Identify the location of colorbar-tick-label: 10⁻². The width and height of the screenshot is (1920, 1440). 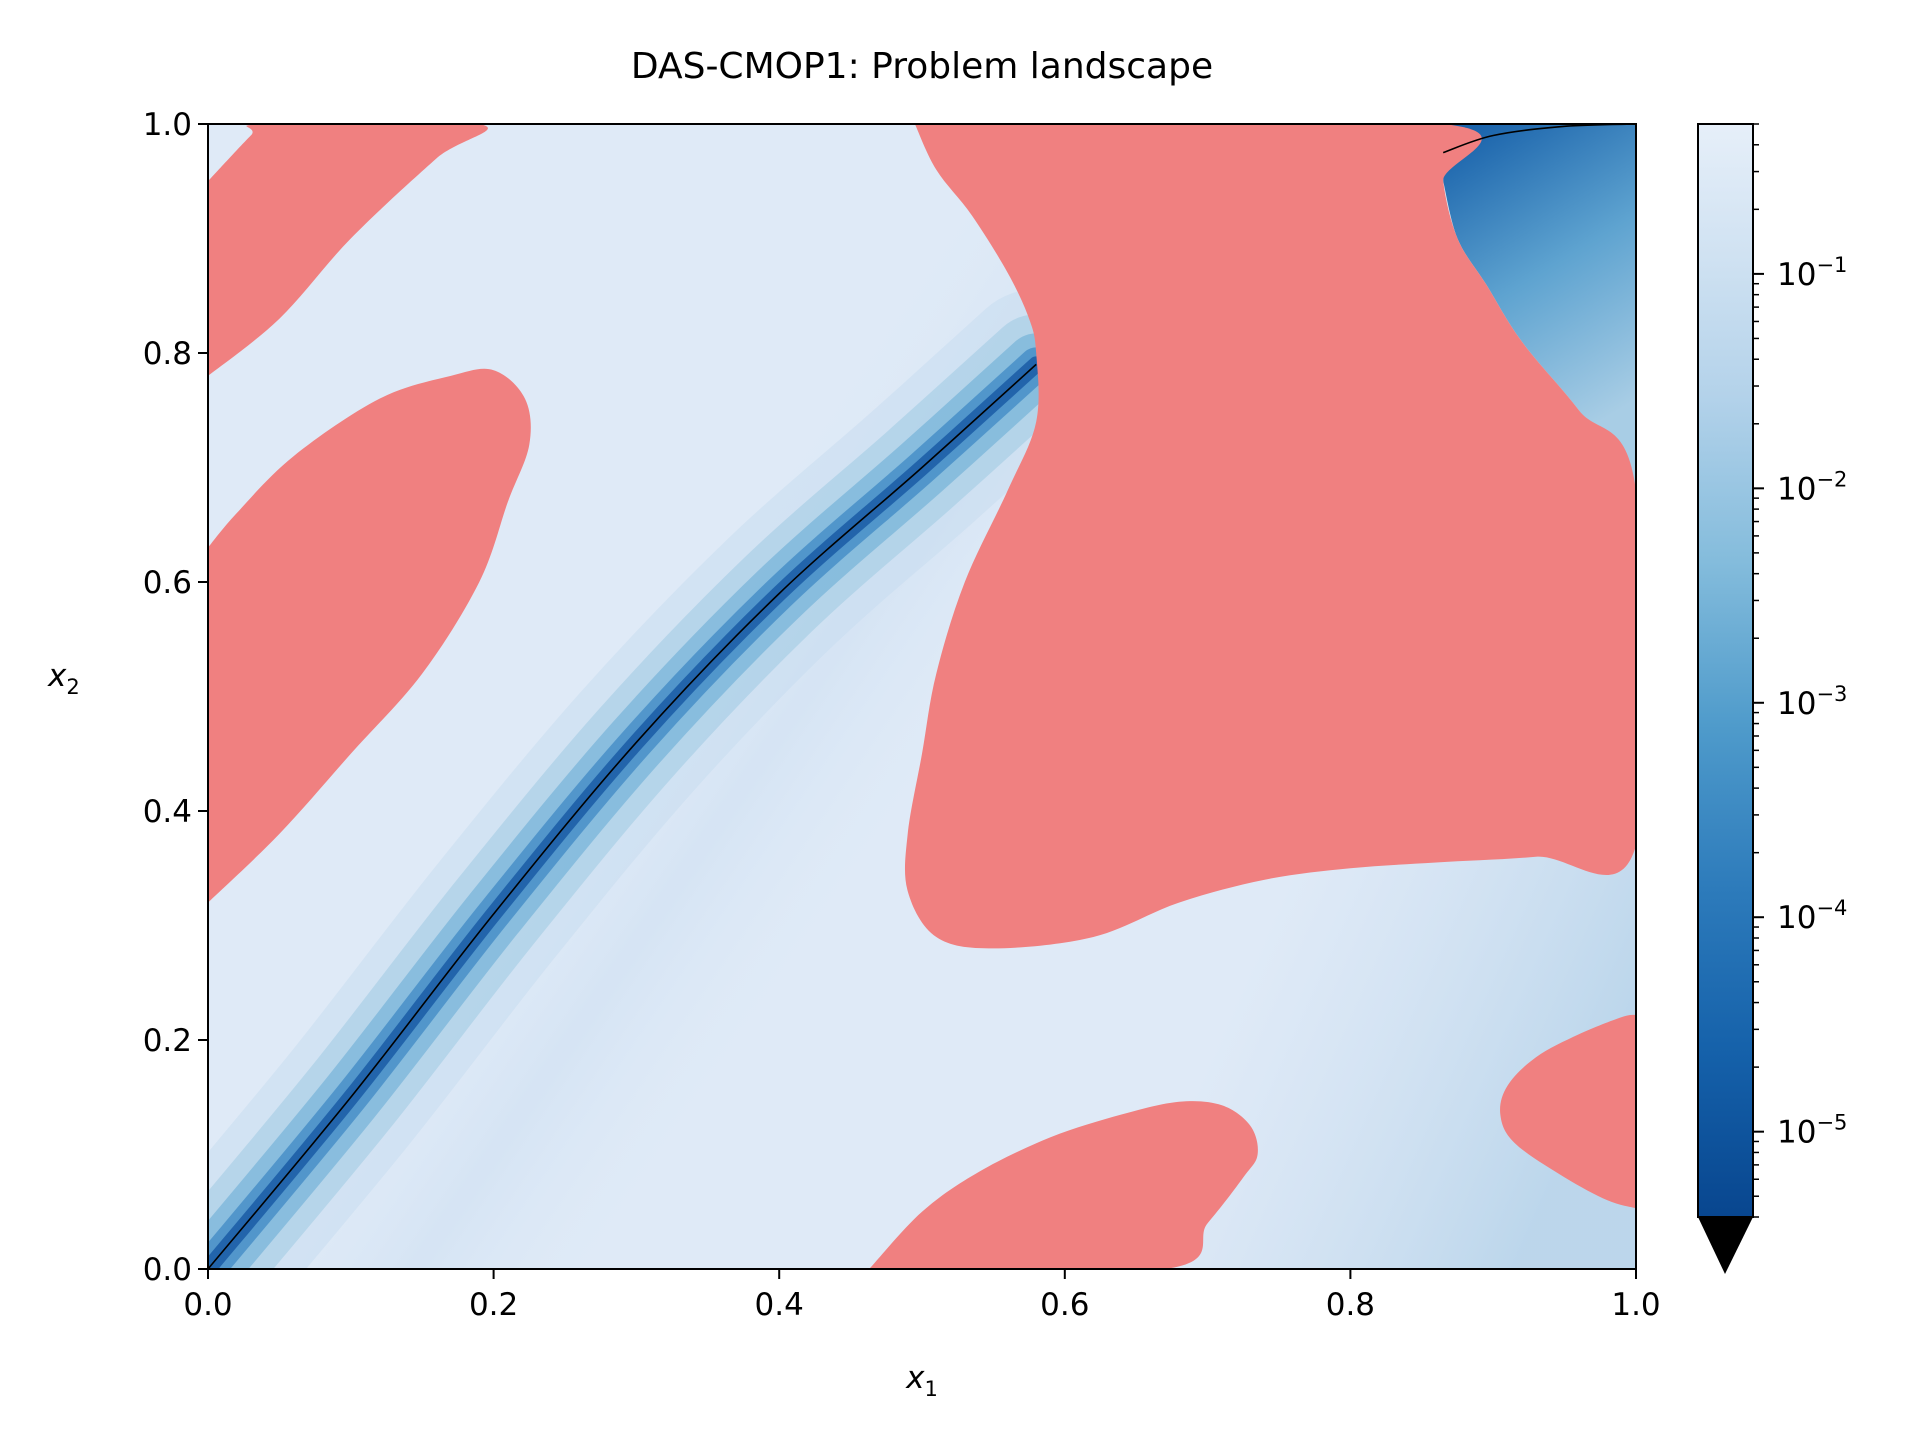
(1812, 487).